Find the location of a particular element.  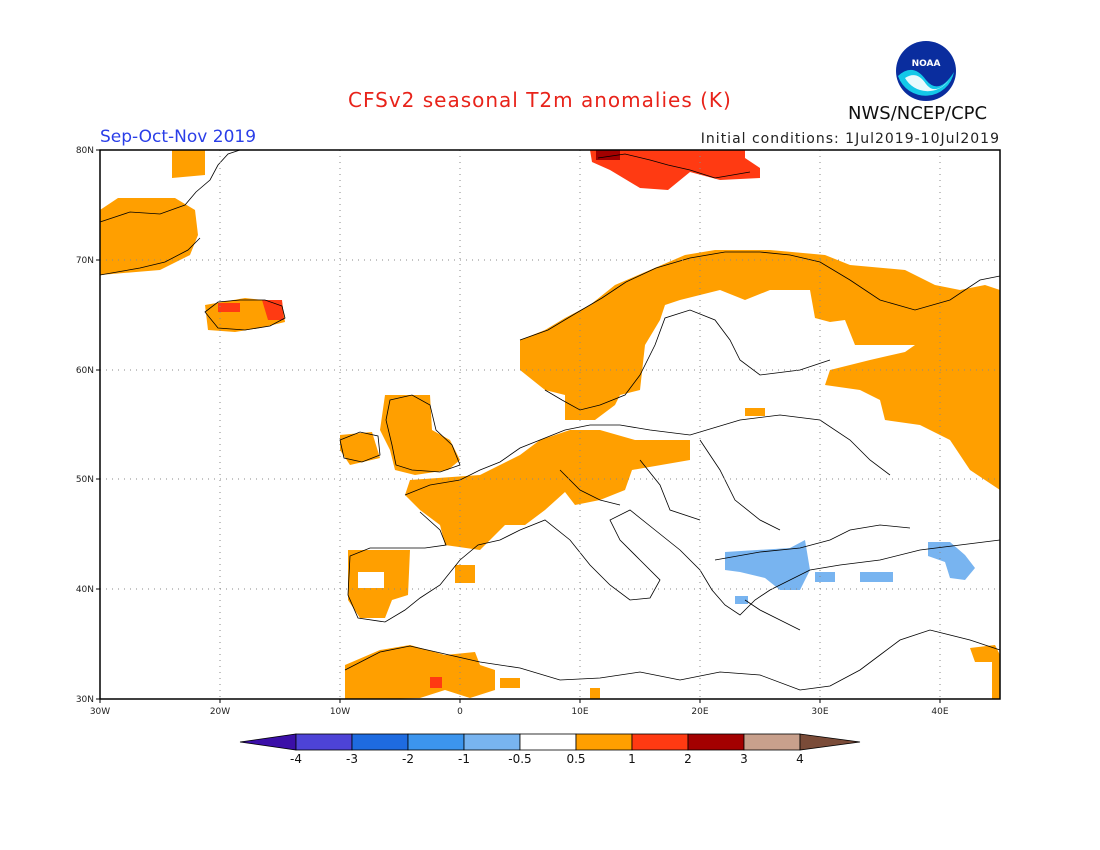

logo-text: NOAA is located at coordinates (926, 64).